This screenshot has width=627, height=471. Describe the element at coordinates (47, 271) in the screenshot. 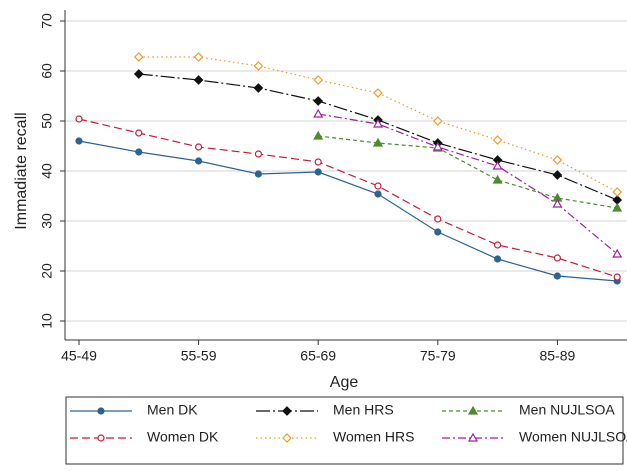

I see `y-tick-label: 20` at that location.